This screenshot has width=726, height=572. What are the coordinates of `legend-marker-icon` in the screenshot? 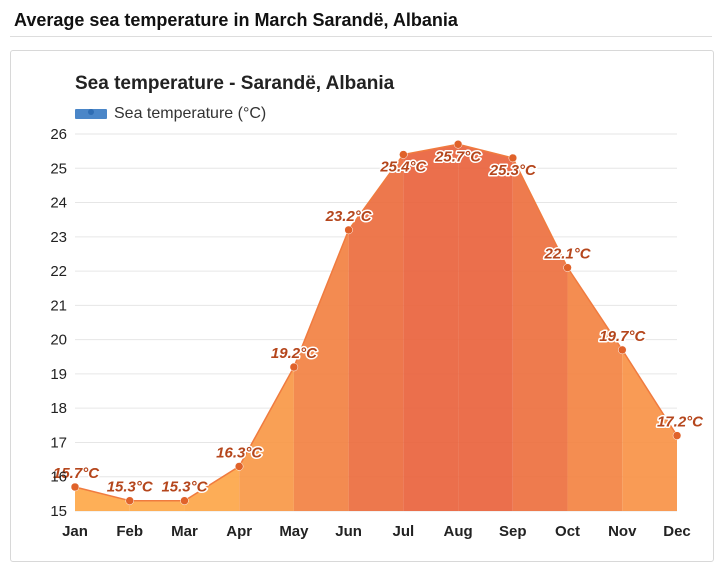 It's located at (91, 112).